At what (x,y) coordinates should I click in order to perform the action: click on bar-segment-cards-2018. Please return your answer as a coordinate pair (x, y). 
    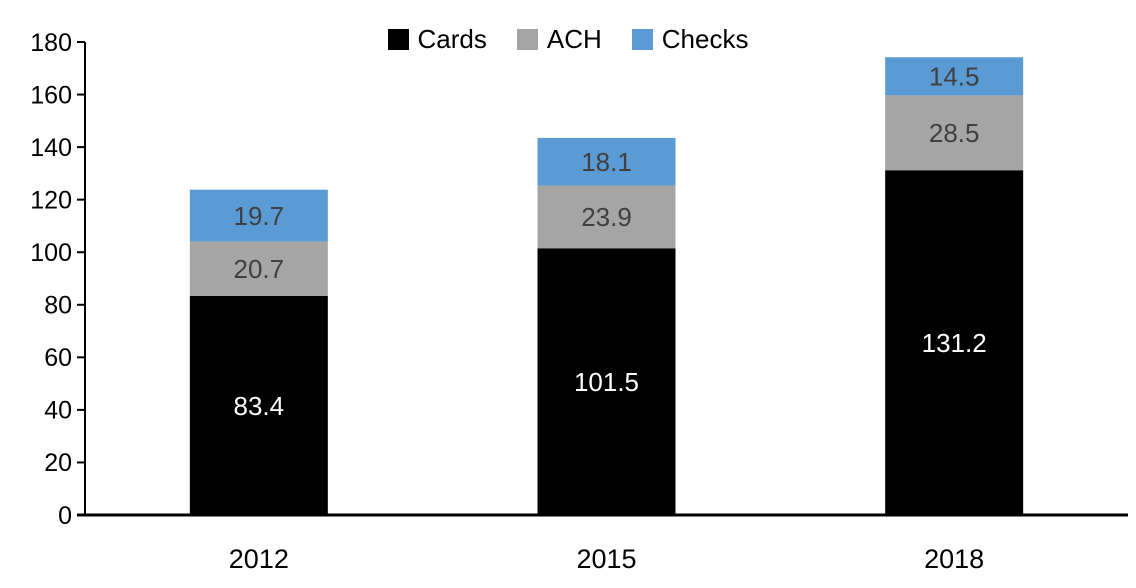
    Looking at the image, I should click on (954, 343).